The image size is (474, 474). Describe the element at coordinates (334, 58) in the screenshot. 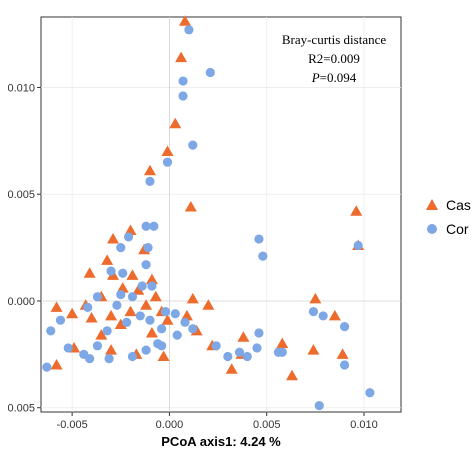

I see `annotation-r2: R2=0.009` at that location.